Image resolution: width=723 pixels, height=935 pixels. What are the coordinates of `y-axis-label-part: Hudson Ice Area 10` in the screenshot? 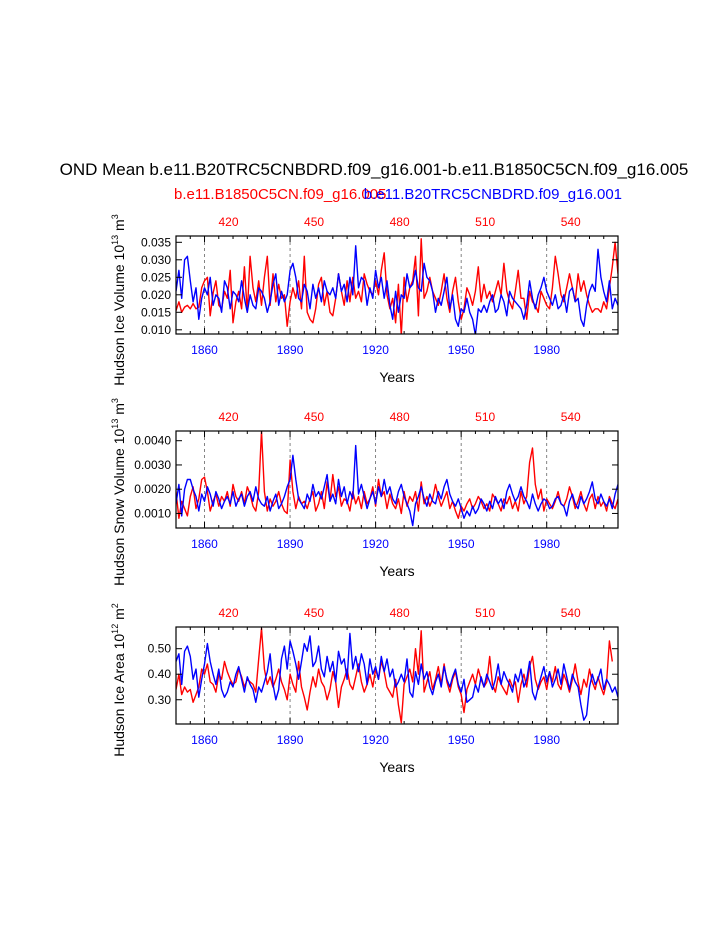 It's located at (119, 695).